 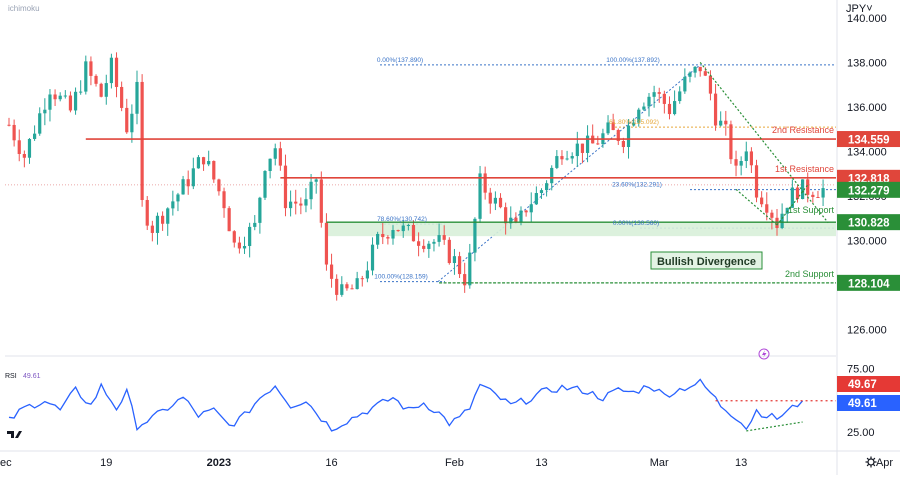 What do you see at coordinates (569, 173) in the screenshot?
I see `fib-trend-line` at bounding box center [569, 173].